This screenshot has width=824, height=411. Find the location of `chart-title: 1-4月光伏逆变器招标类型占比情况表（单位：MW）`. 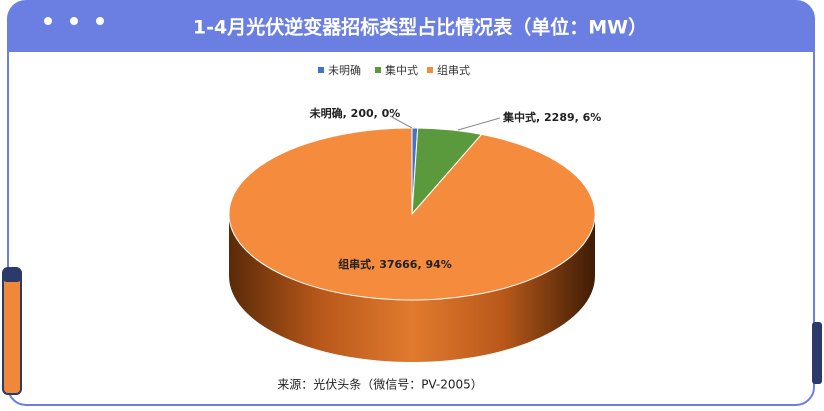

chart-title: 1-4月光伏逆变器招标类型占比情况表（单位：MW） is located at coordinates (420, 27).